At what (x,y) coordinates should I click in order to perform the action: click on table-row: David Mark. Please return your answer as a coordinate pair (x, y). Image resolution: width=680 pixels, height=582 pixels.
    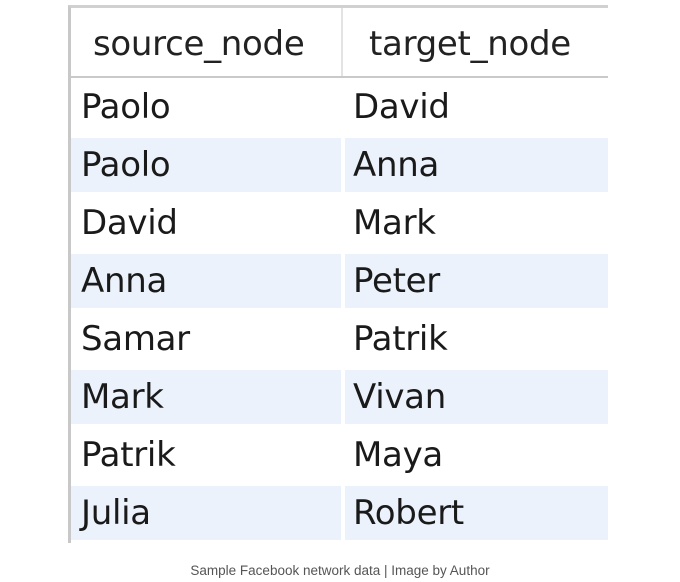
    Looking at the image, I should click on (339, 223).